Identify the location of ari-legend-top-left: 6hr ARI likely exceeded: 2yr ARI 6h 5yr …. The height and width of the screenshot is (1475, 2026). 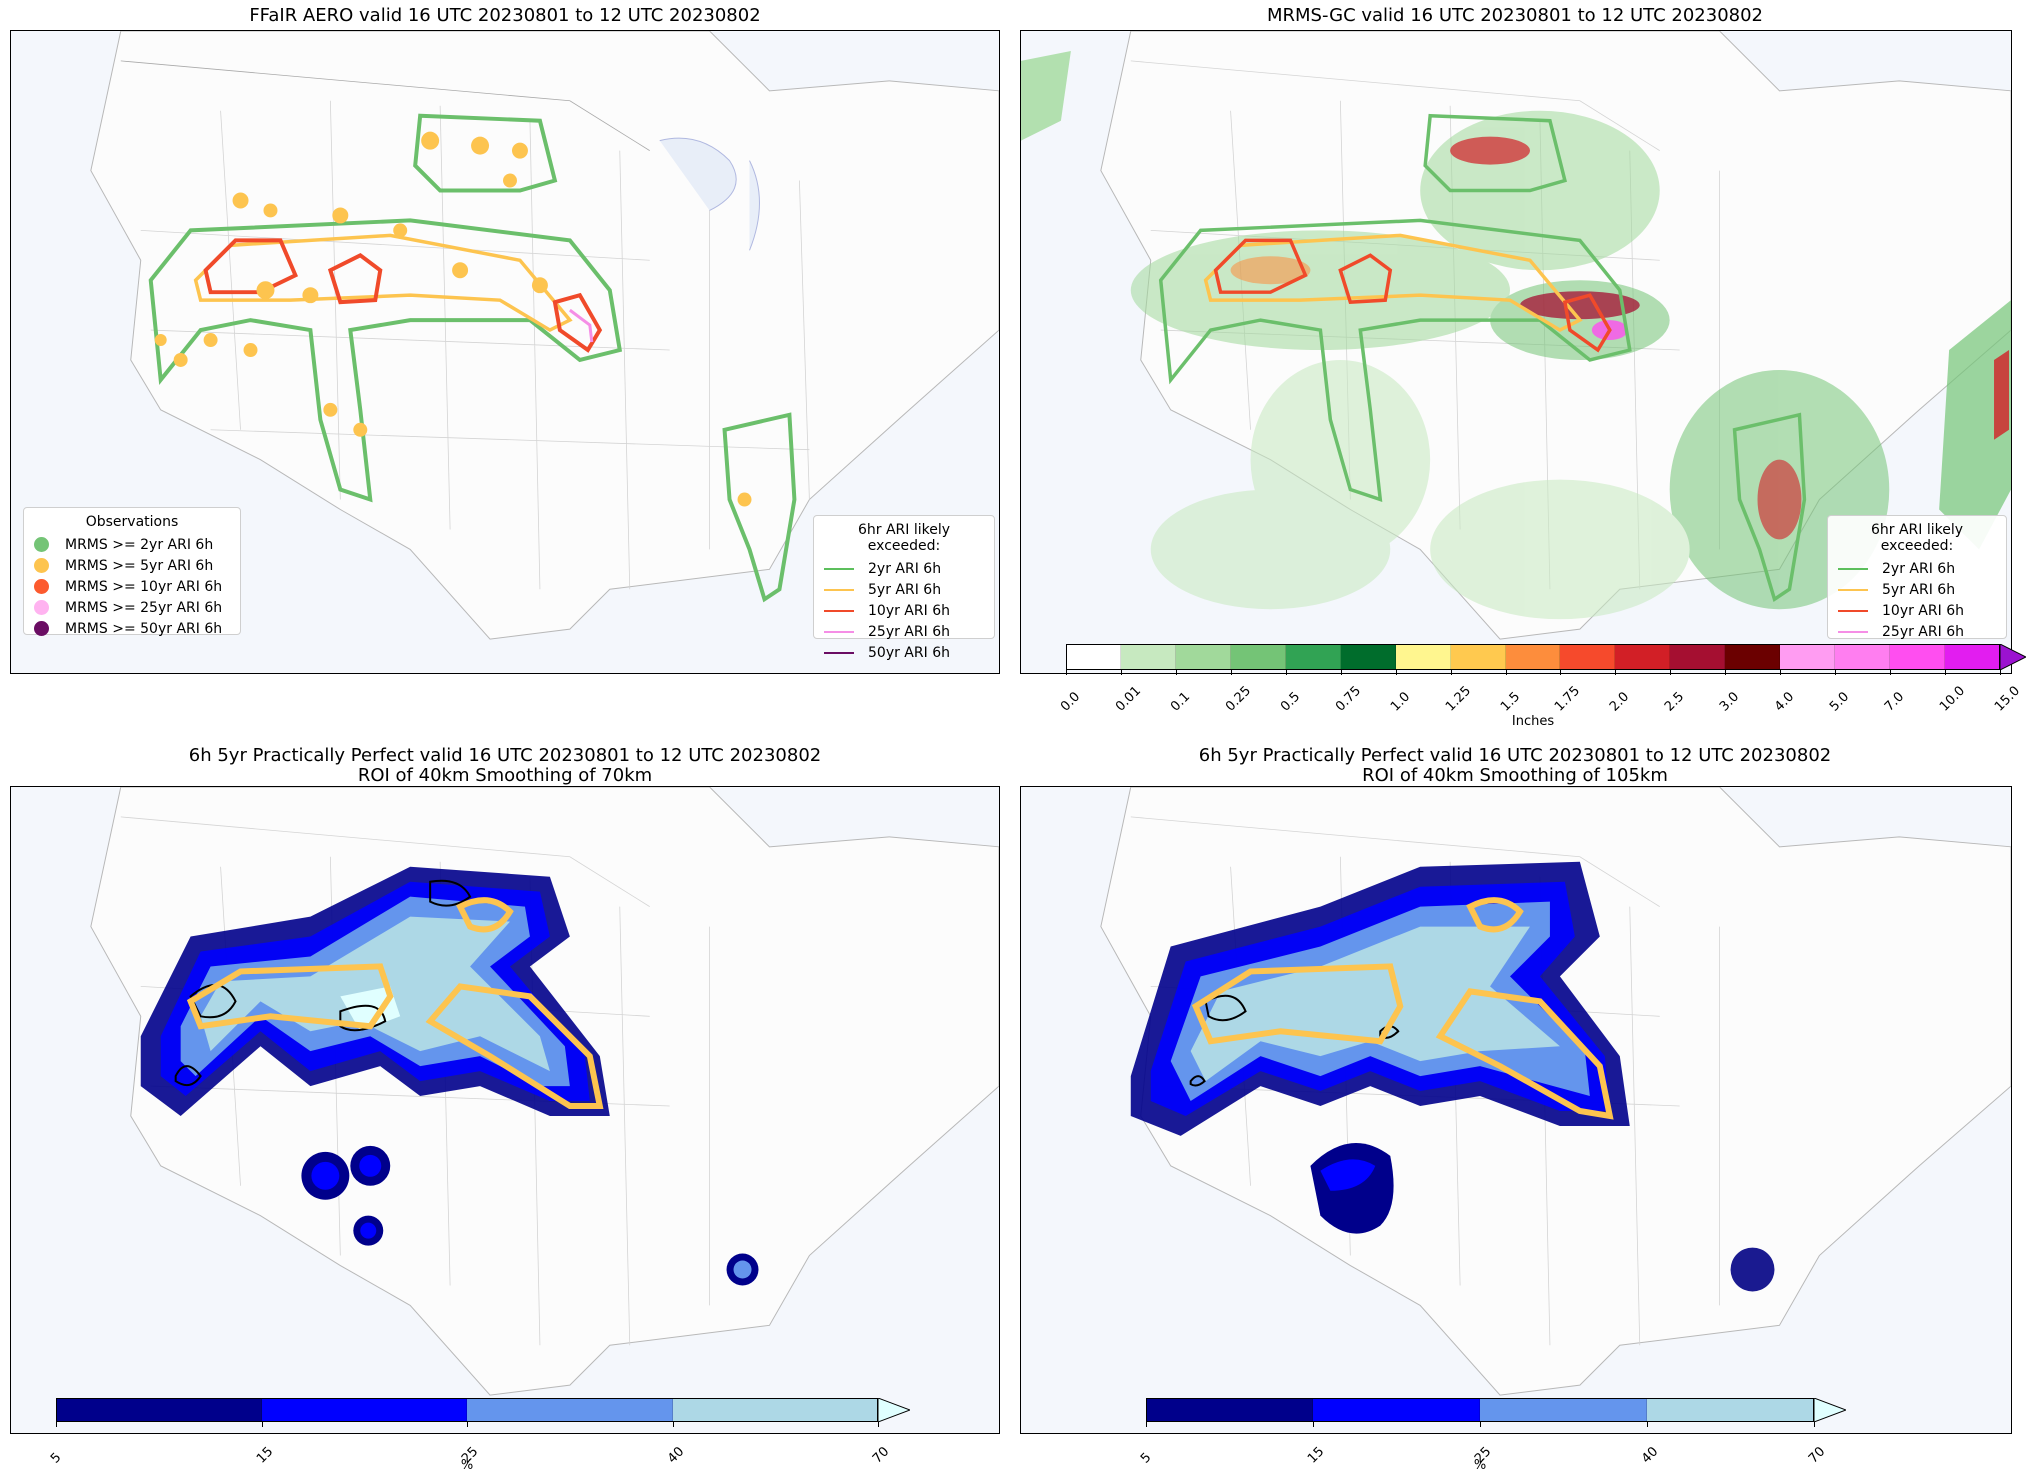
(904, 588).